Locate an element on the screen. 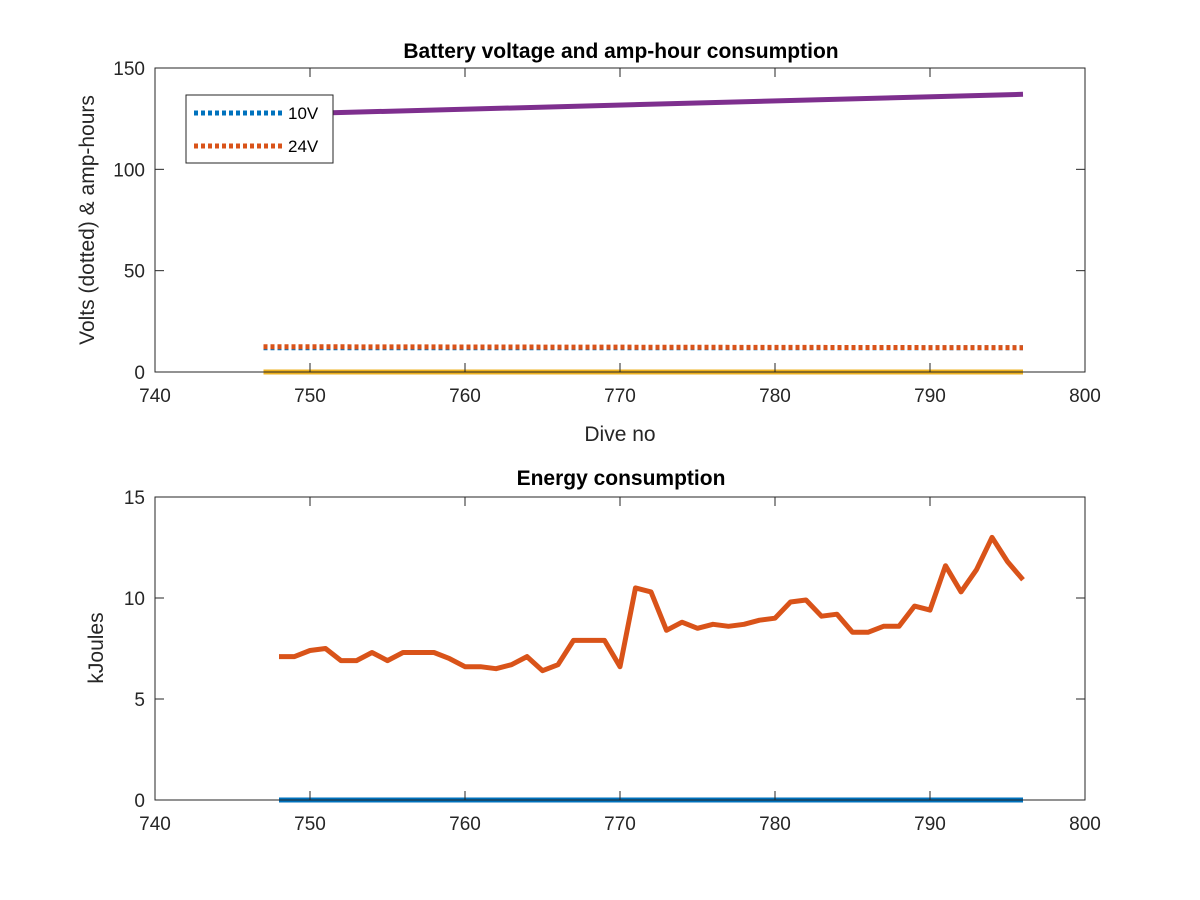 Image resolution: width=1200 pixels, height=900 pixels. legend-label-24v: 24V is located at coordinates (303, 146).